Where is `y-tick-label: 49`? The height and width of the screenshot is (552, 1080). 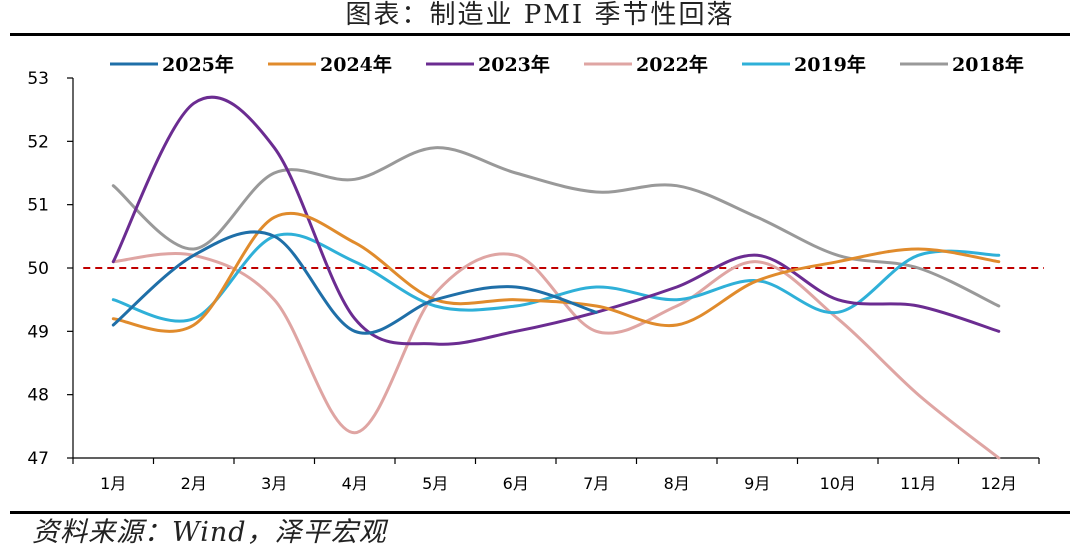
y-tick-label: 49 is located at coordinates (38, 332).